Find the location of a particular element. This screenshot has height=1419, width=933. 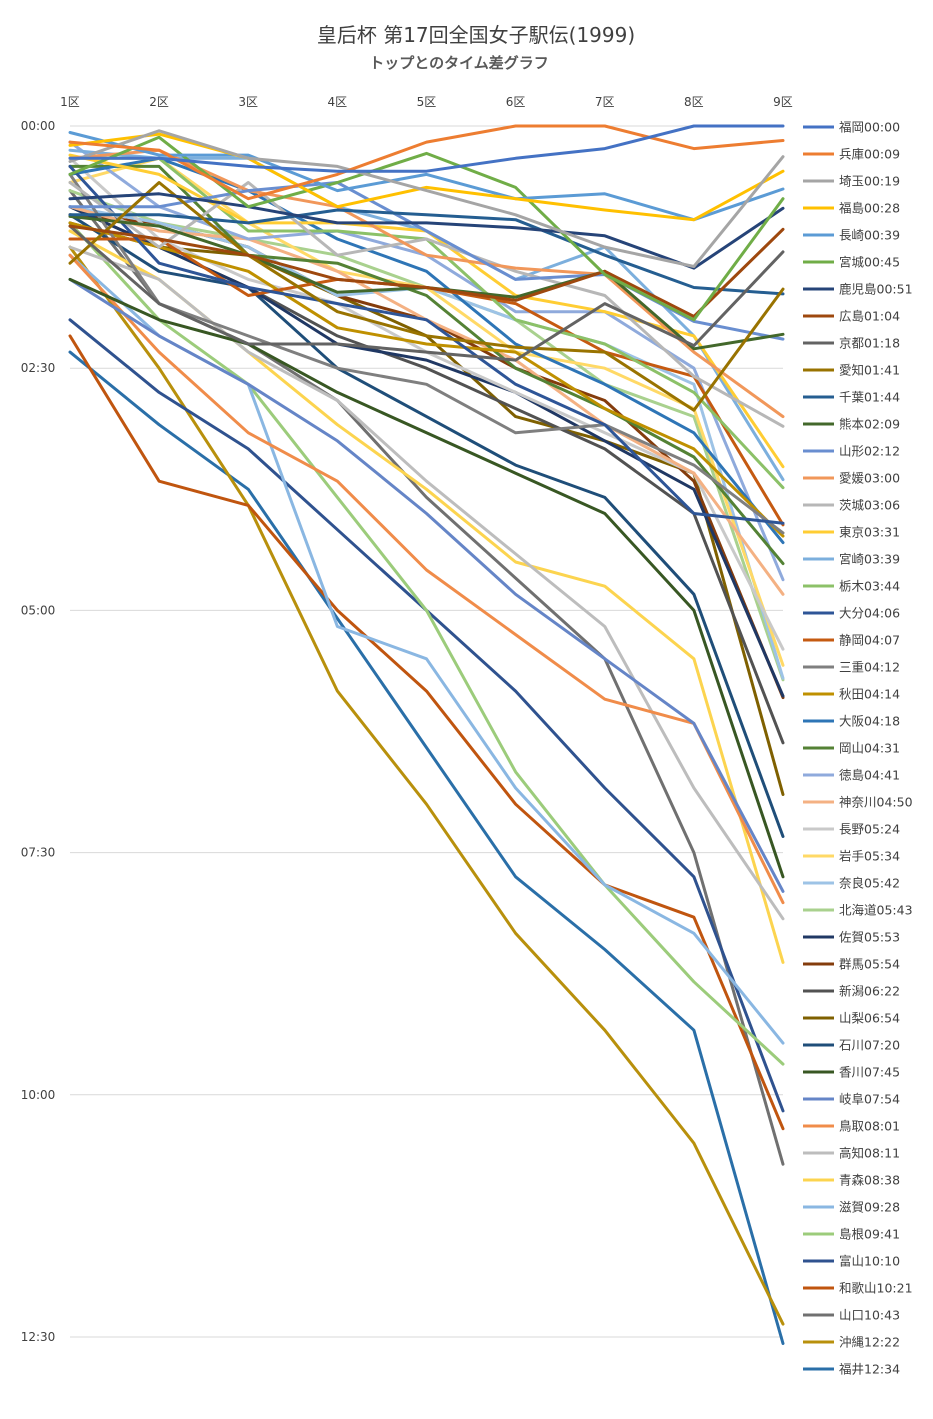

legend-entry: 沖縄12:22 is located at coordinates (869, 1342).